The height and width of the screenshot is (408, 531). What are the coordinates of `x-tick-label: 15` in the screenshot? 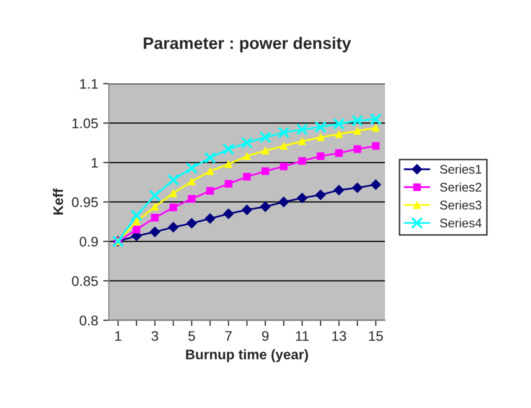 It's located at (376, 336).